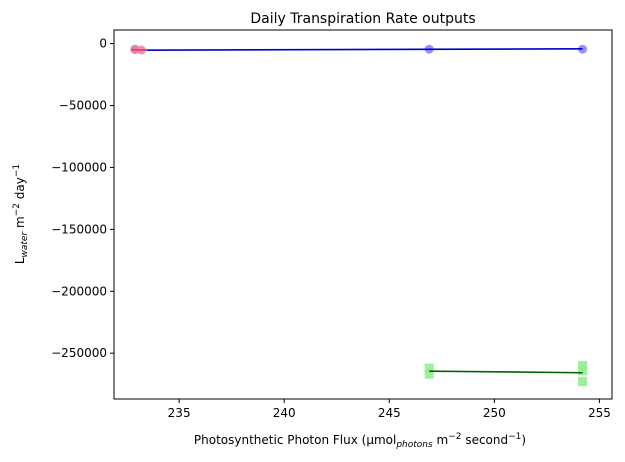 This screenshot has height=462, width=625. Describe the element at coordinates (179, 413) in the screenshot. I see `x-tick-label: 235` at that location.